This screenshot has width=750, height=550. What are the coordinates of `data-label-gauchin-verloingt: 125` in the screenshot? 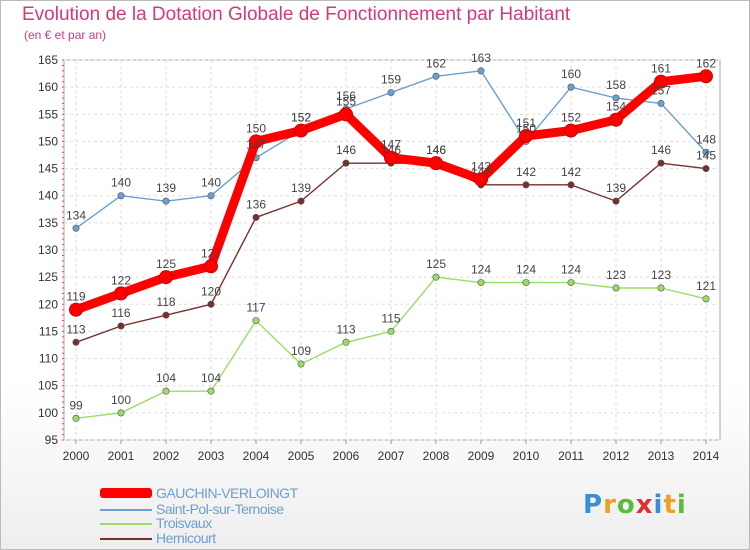 It's located at (166, 264).